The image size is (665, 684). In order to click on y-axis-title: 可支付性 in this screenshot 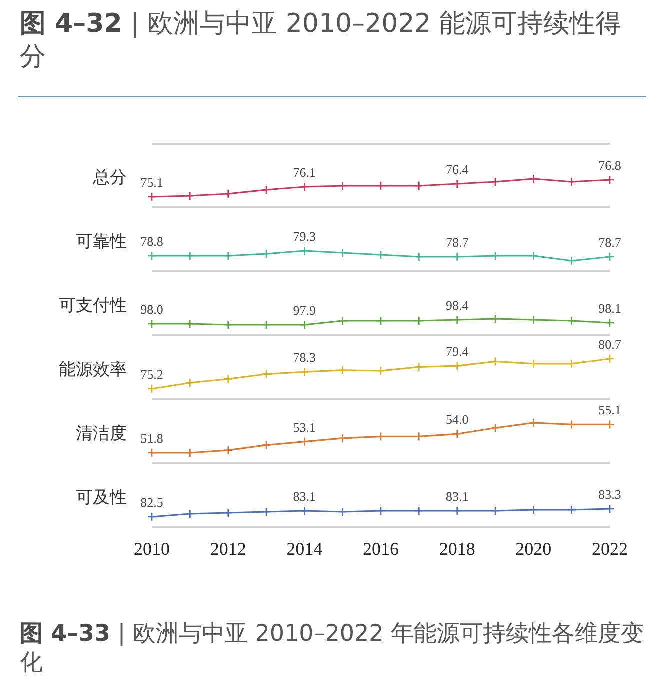, I will do `click(93, 306)`.